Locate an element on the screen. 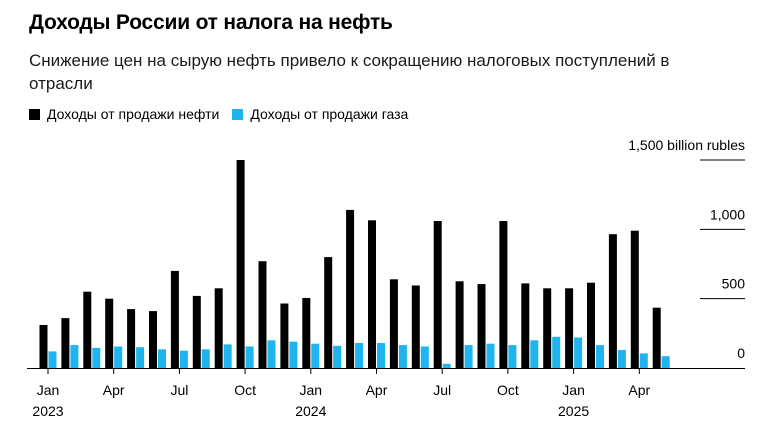  y-tick-label: 0 is located at coordinates (741, 353).